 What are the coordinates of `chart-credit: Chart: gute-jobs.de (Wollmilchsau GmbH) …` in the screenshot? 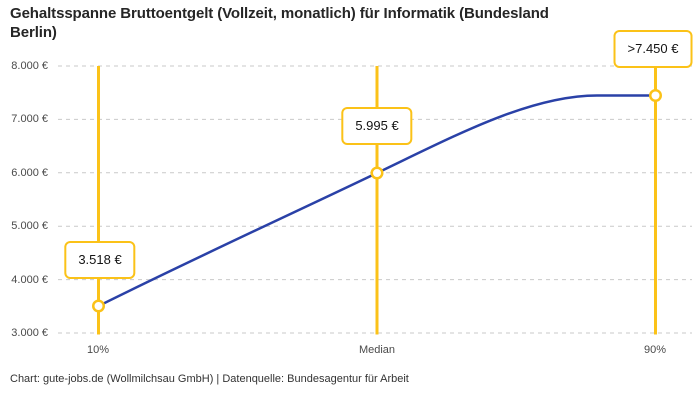 It's located at (209, 379).